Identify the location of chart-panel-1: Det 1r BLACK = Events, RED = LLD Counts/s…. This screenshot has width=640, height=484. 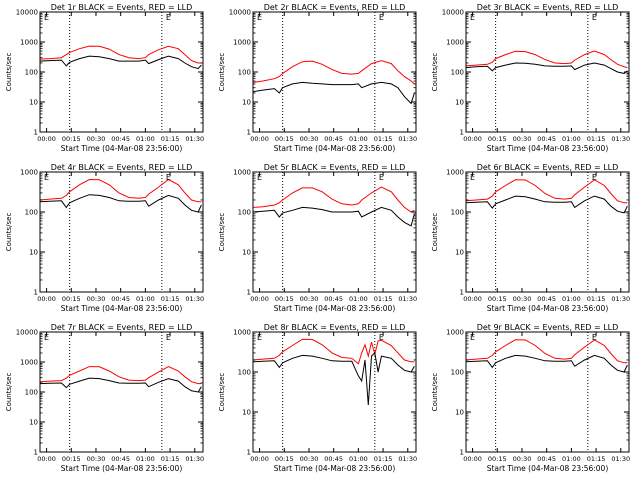
(104, 78).